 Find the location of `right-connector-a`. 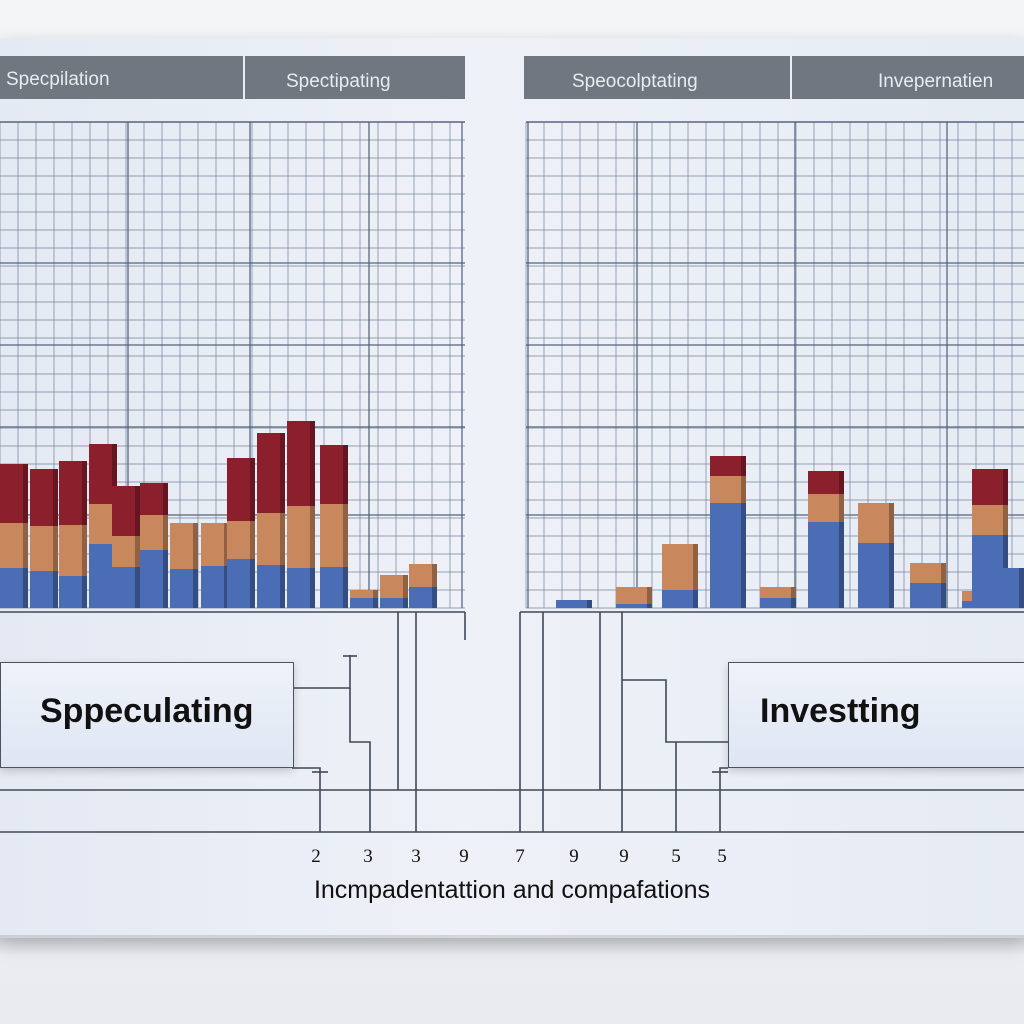

right-connector-a is located at coordinates (675, 711).